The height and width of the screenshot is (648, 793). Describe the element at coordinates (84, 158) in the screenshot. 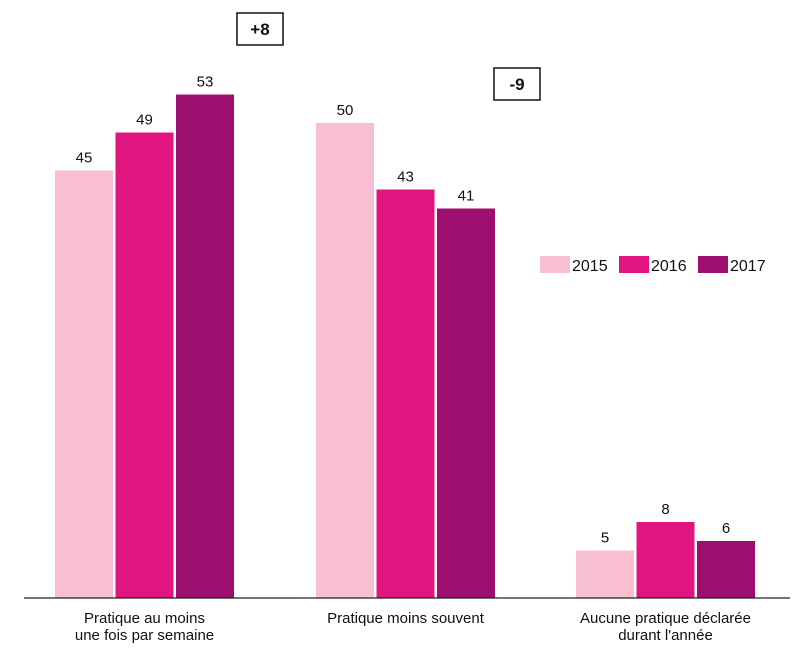

I see `value-label-2015-cat-0: 45` at that location.